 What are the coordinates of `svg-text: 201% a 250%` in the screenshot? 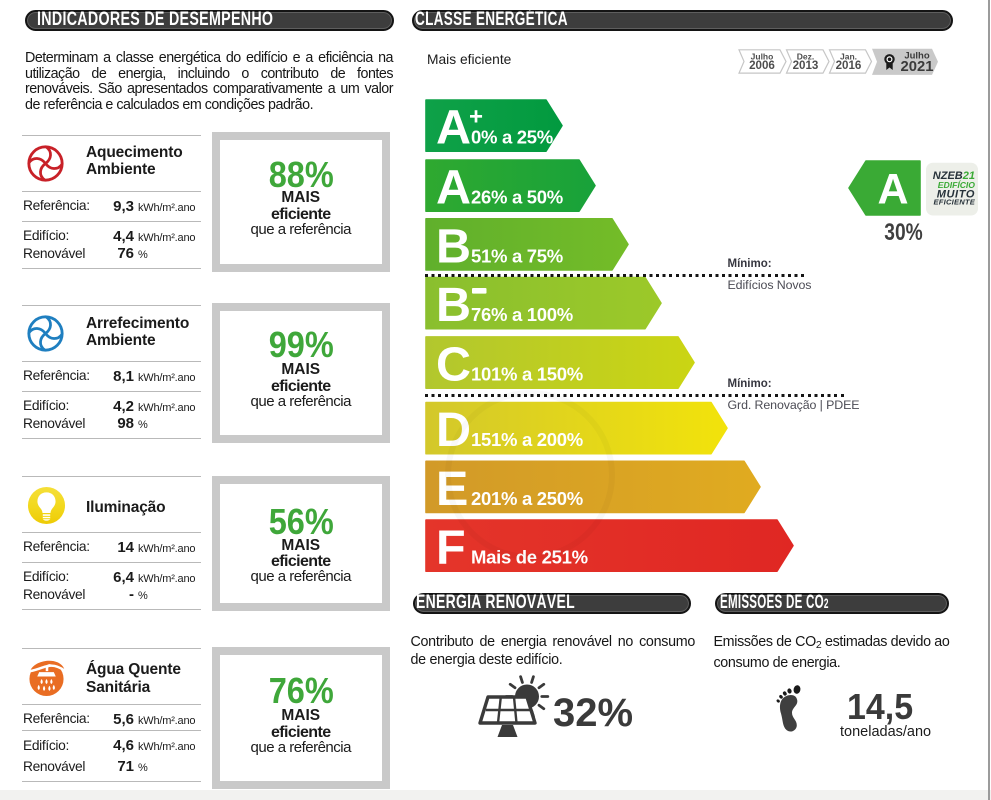 It's located at (527, 498).